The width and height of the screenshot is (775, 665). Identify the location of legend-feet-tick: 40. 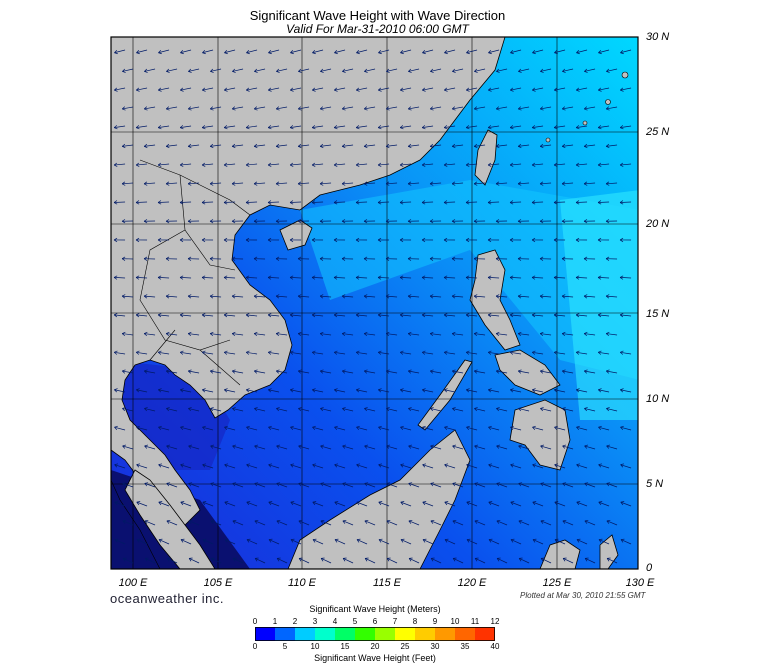
(495, 646).